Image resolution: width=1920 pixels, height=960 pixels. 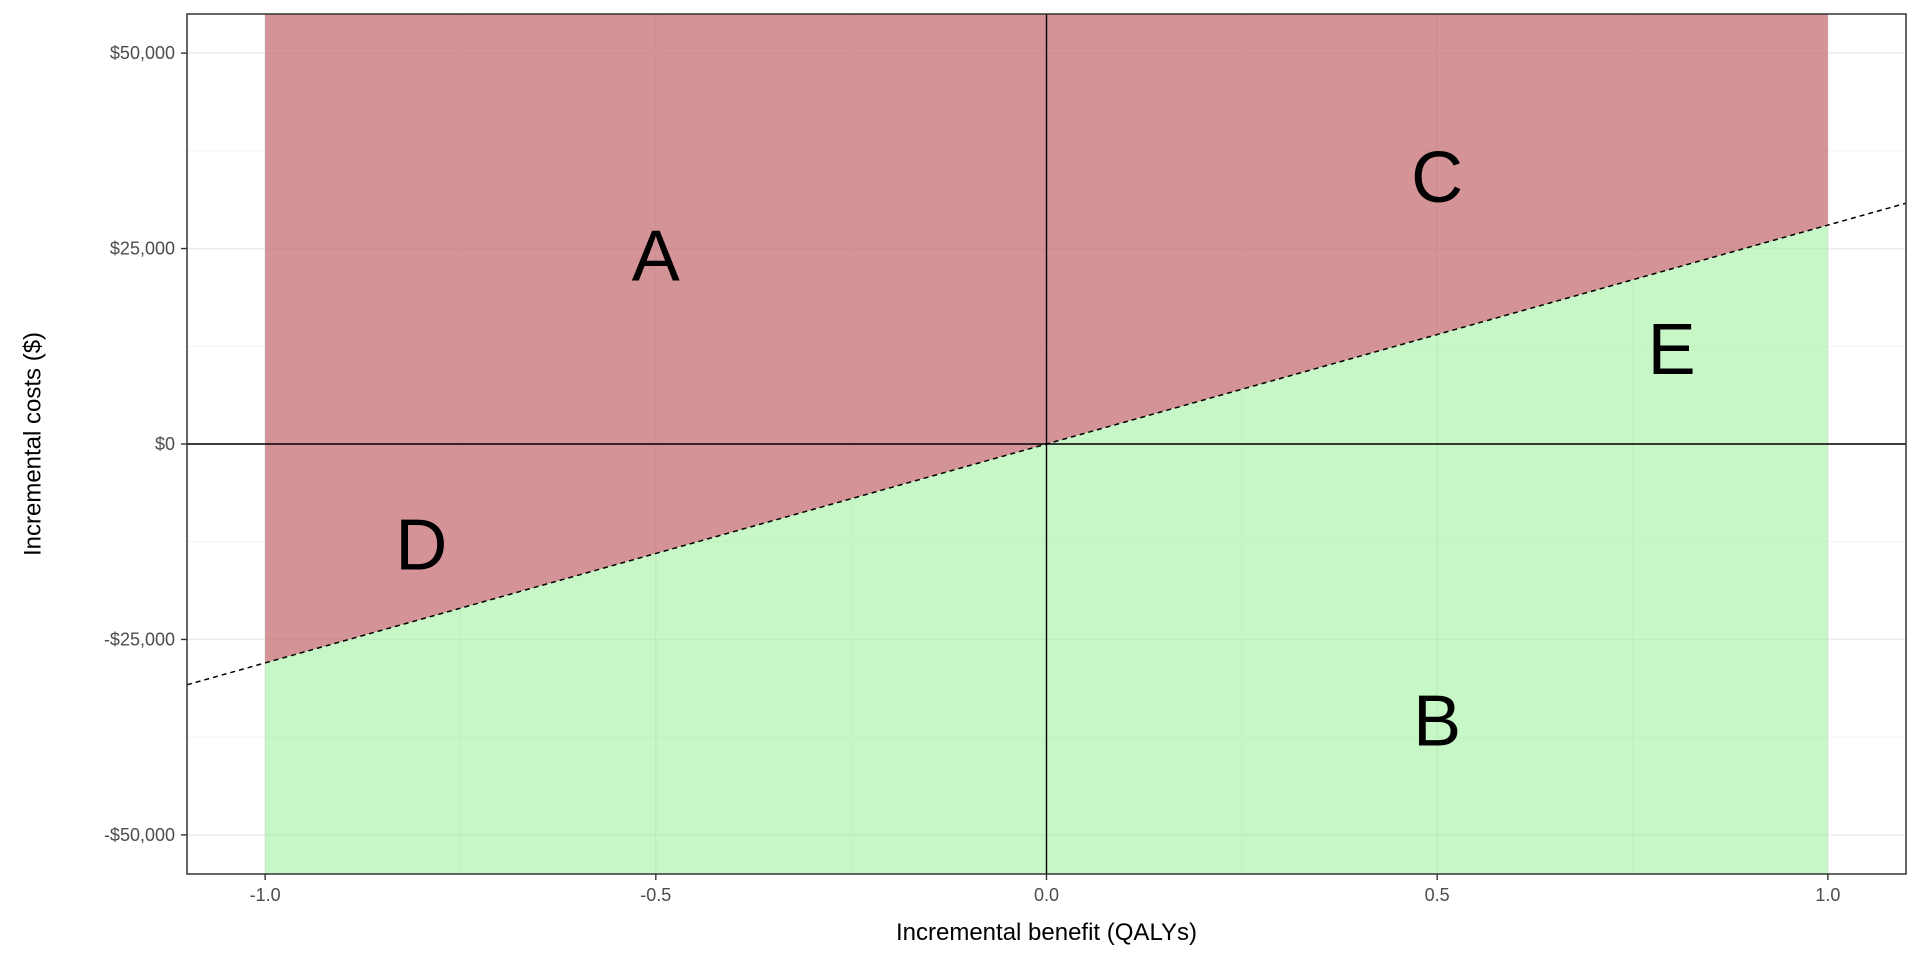 What do you see at coordinates (1046, 895) in the screenshot?
I see `x-tick-label: 0.0` at bounding box center [1046, 895].